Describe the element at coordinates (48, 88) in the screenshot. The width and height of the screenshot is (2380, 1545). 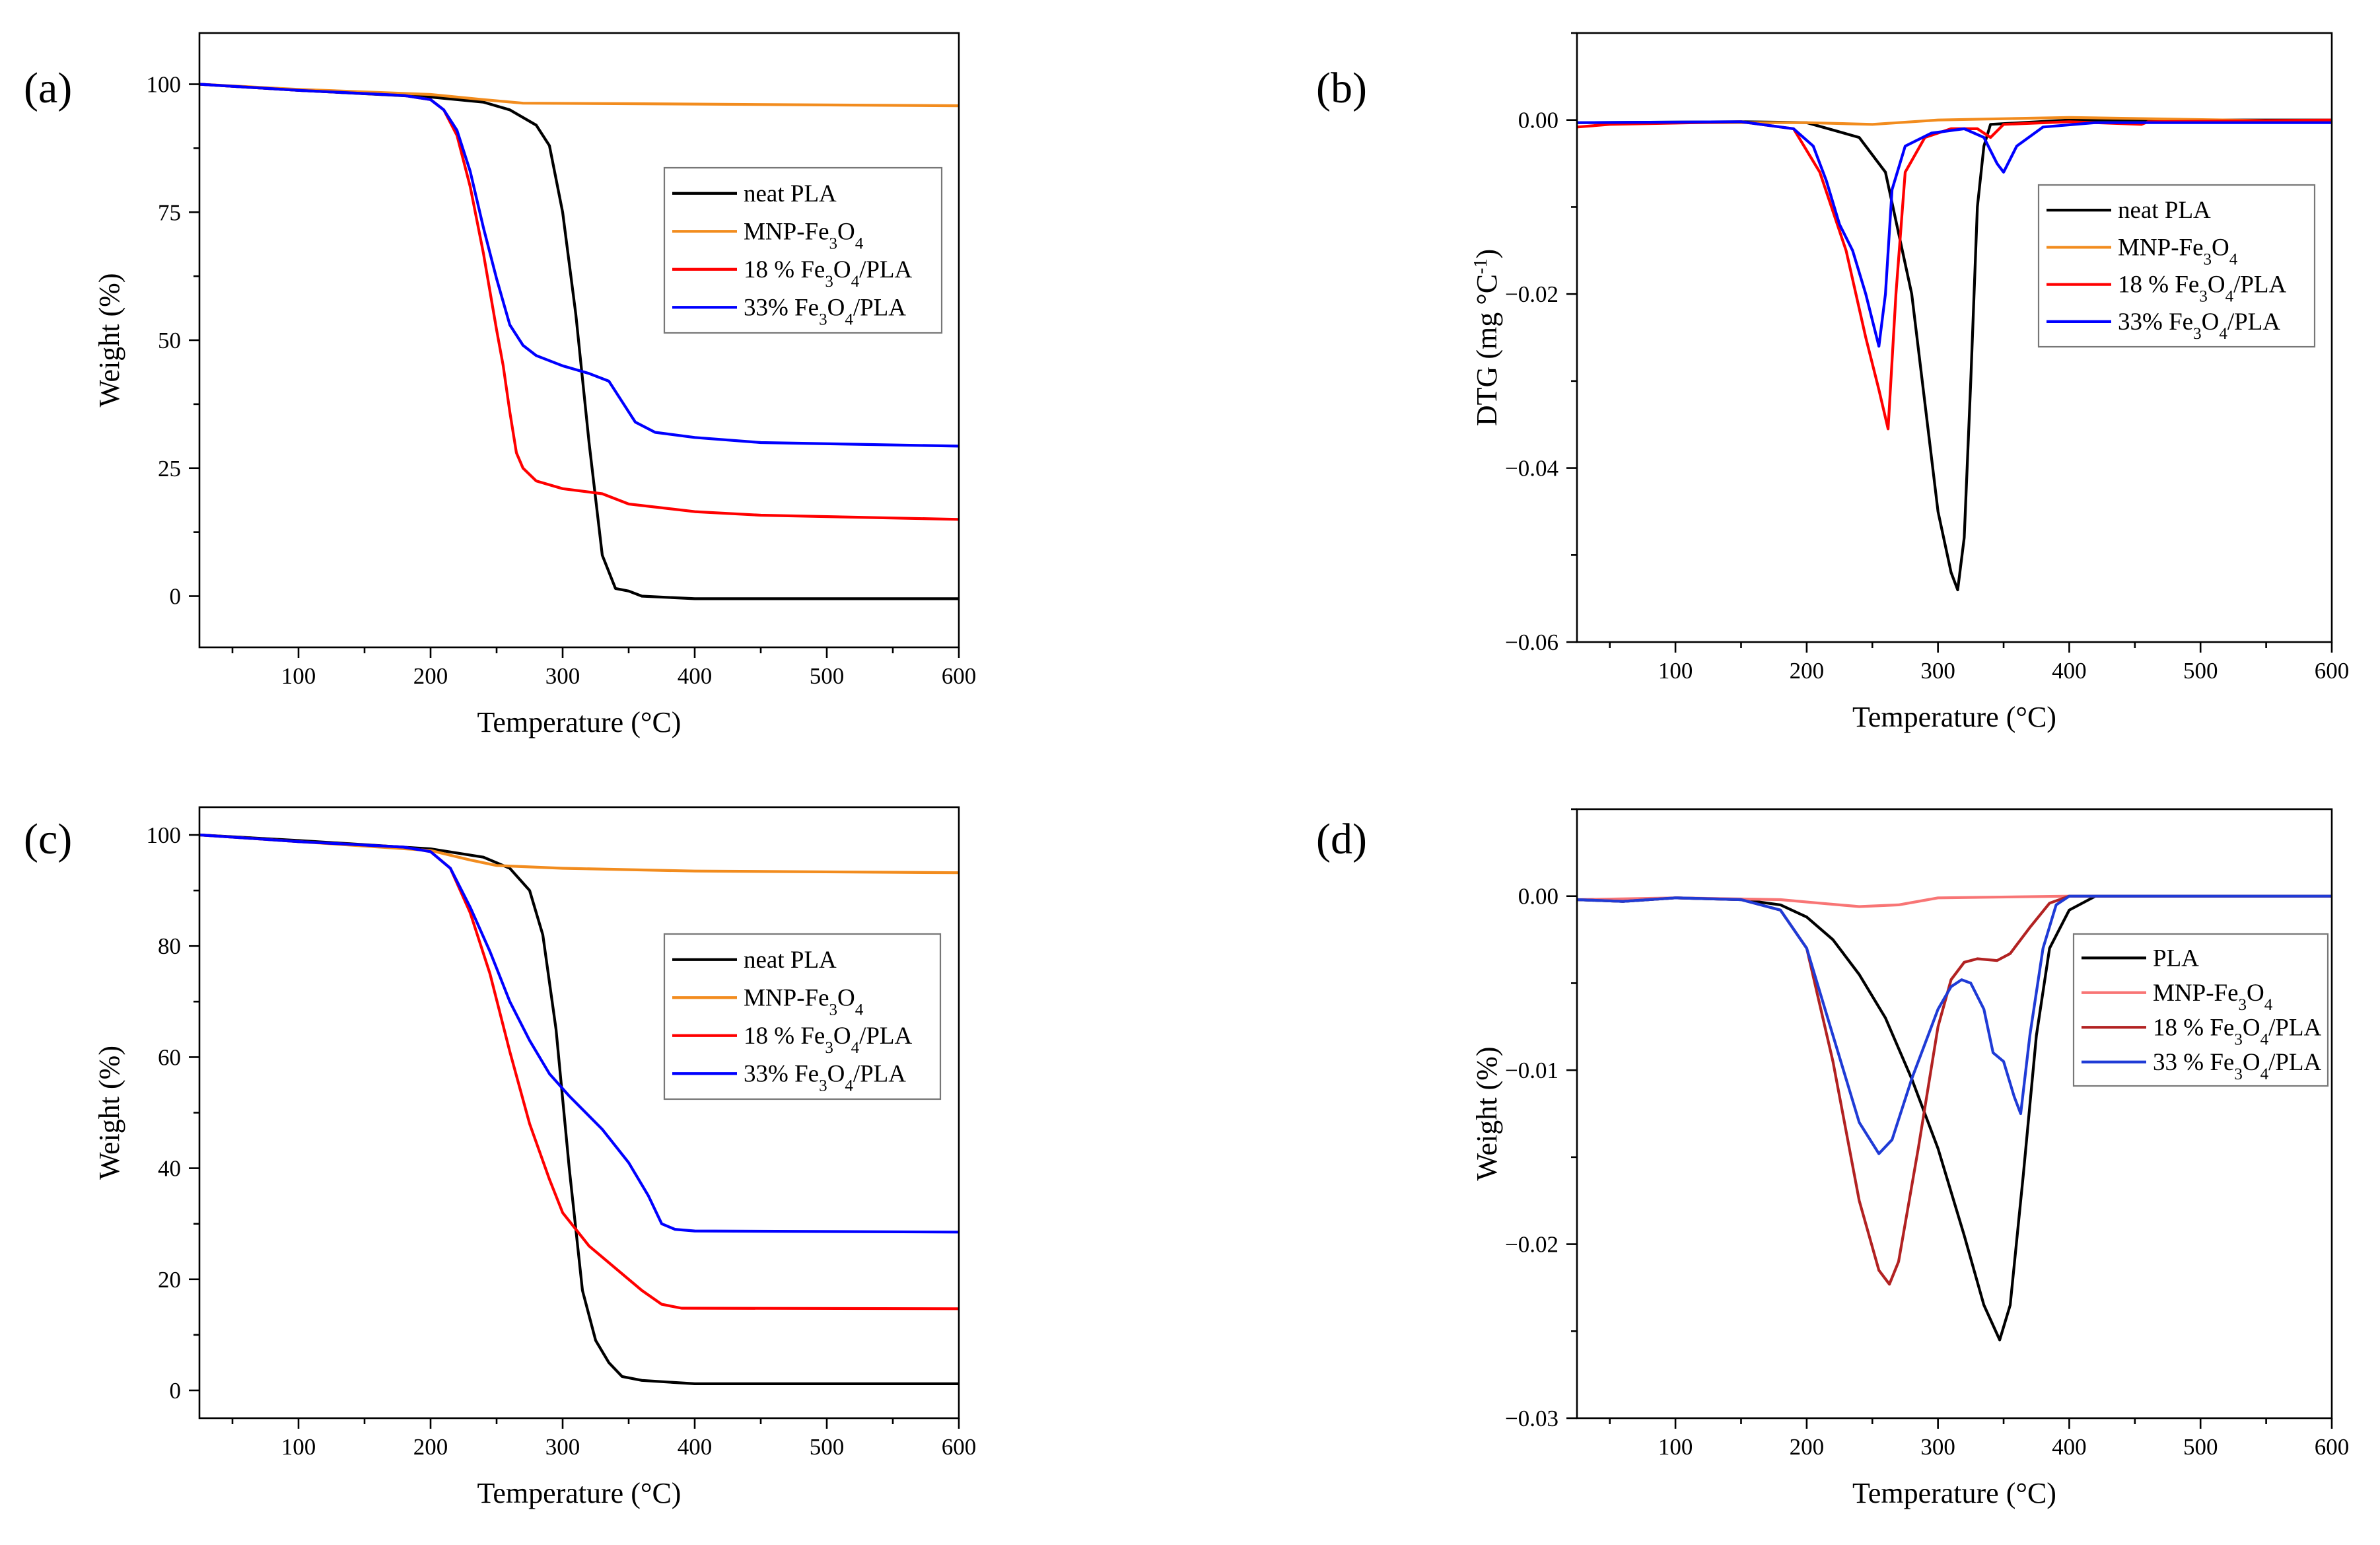
I see `panel-label: (a)` at that location.